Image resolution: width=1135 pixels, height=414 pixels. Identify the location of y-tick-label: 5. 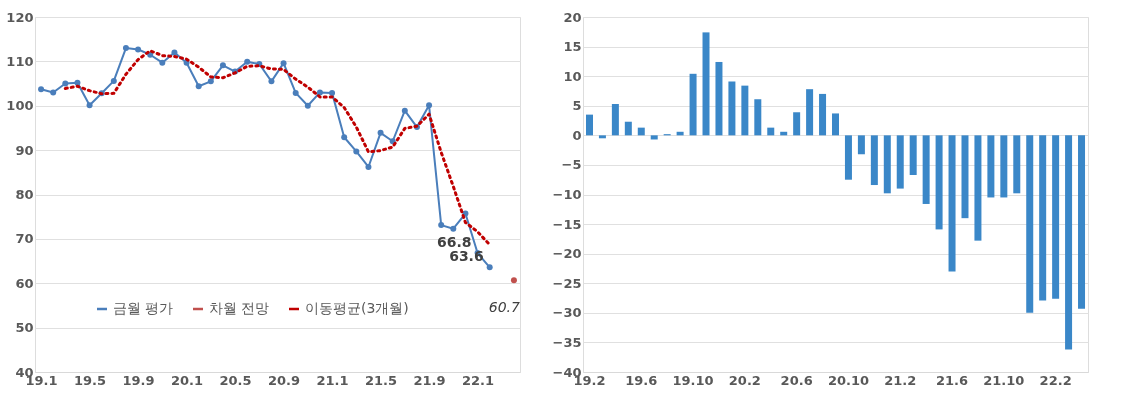
(577, 106).